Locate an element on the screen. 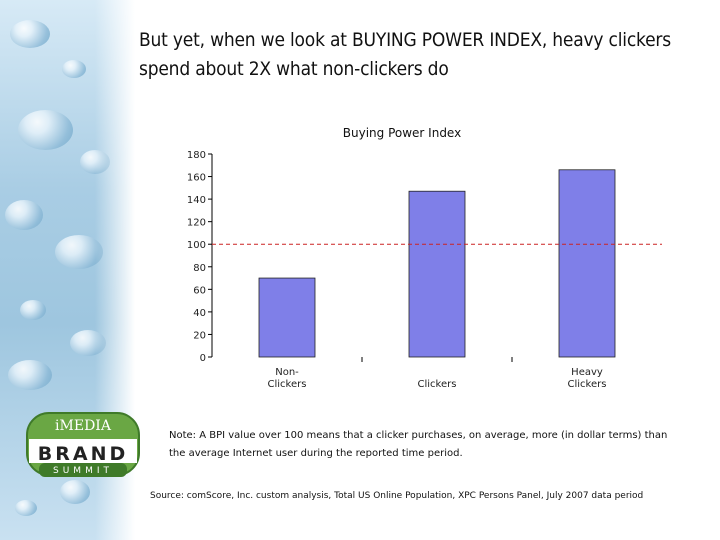 This screenshot has height=540, width=720. y-tick-label: 160 is located at coordinates (196, 178).